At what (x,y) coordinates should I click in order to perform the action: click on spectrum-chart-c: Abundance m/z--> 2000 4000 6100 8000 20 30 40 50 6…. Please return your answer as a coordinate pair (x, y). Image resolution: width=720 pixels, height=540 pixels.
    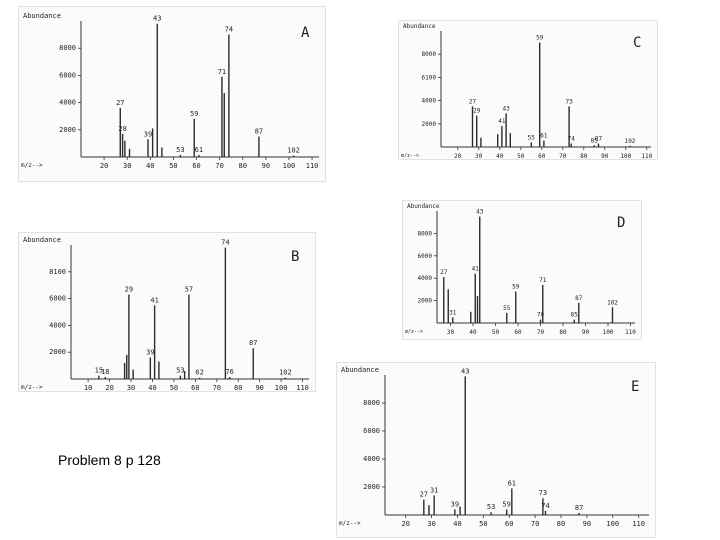
    Looking at the image, I should click on (527, 91).